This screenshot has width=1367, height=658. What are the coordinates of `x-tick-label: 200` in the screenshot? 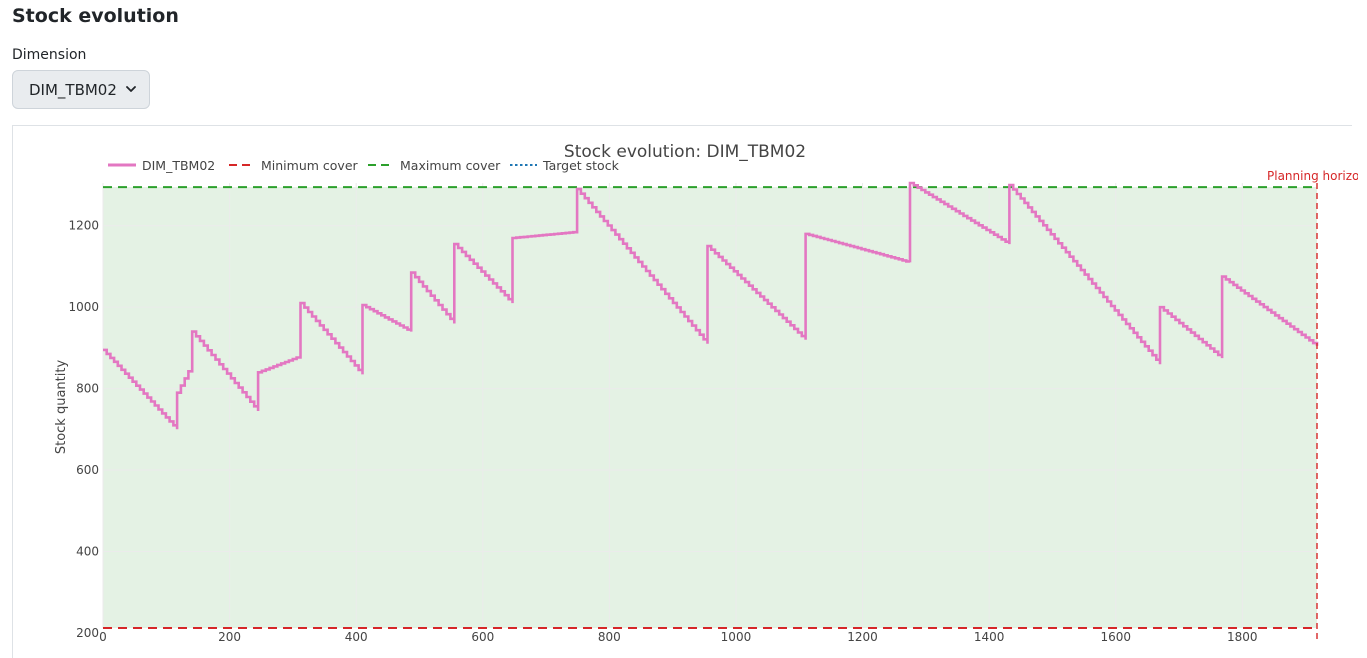 It's located at (229, 637).